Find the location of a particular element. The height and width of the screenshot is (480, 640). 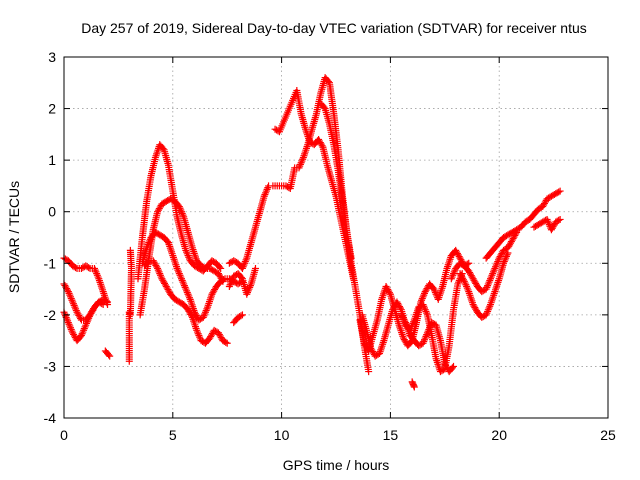

series-arc-4b is located at coordinates (314, 185).